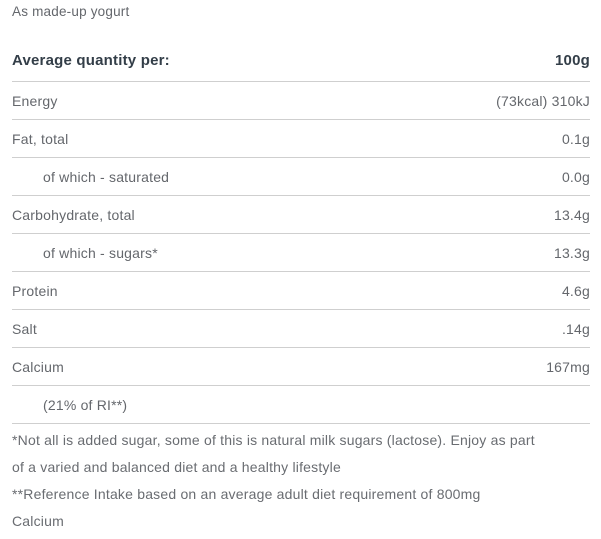  I want to click on serving-context-label: As made-up yogurt, so click(71, 11).